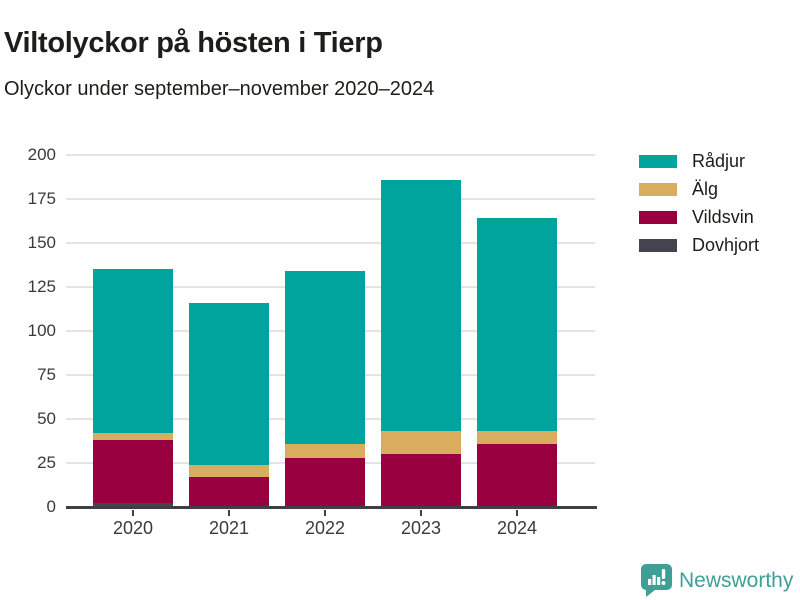 This screenshot has height=600, width=800. I want to click on bar-2022, so click(325, 389).